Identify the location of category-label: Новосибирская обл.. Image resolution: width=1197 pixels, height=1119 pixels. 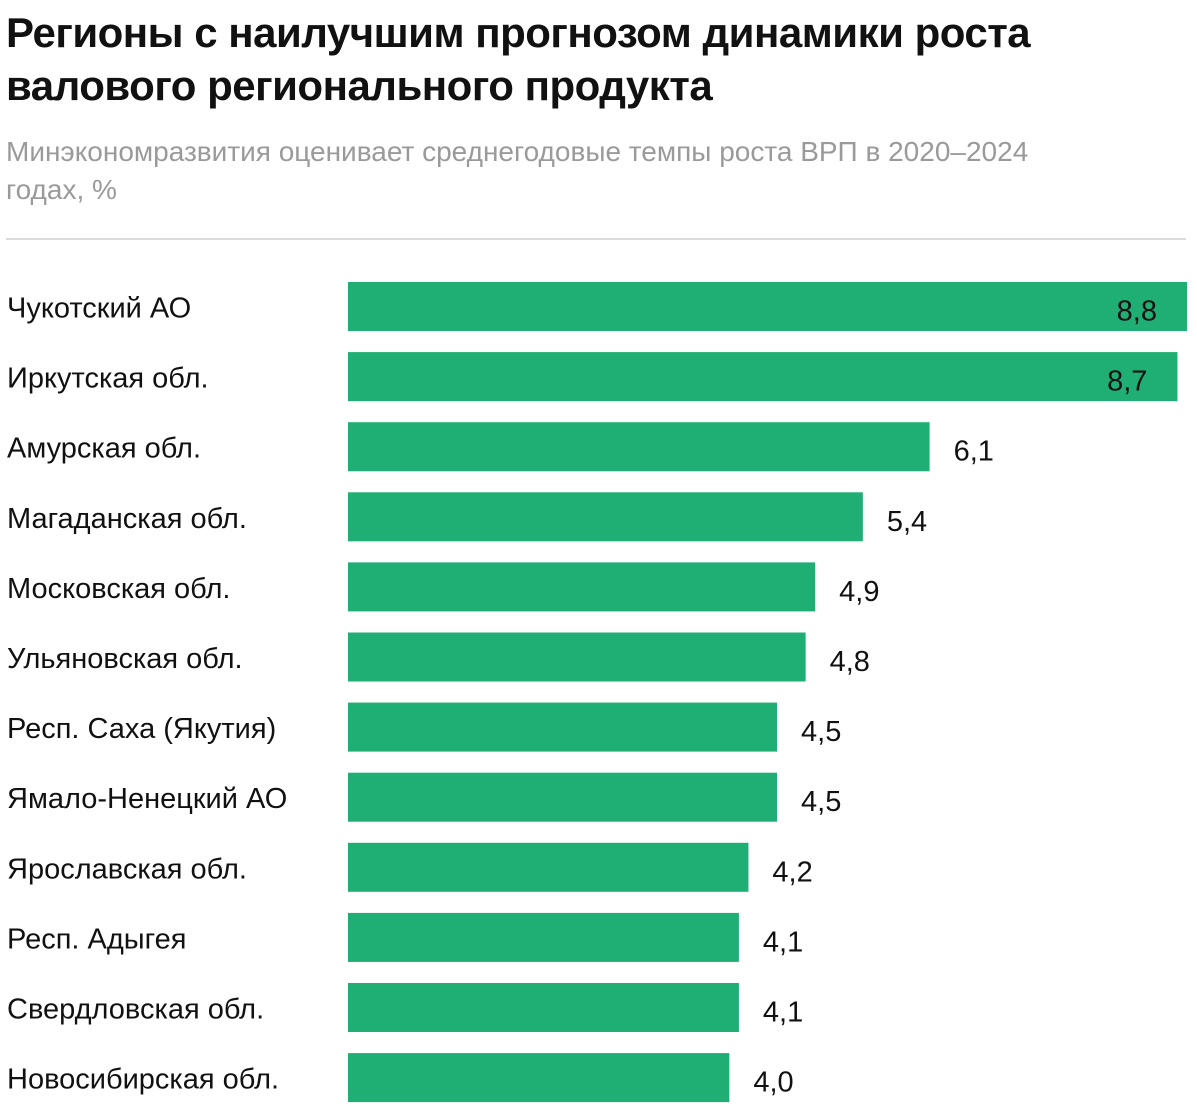
(143, 1080).